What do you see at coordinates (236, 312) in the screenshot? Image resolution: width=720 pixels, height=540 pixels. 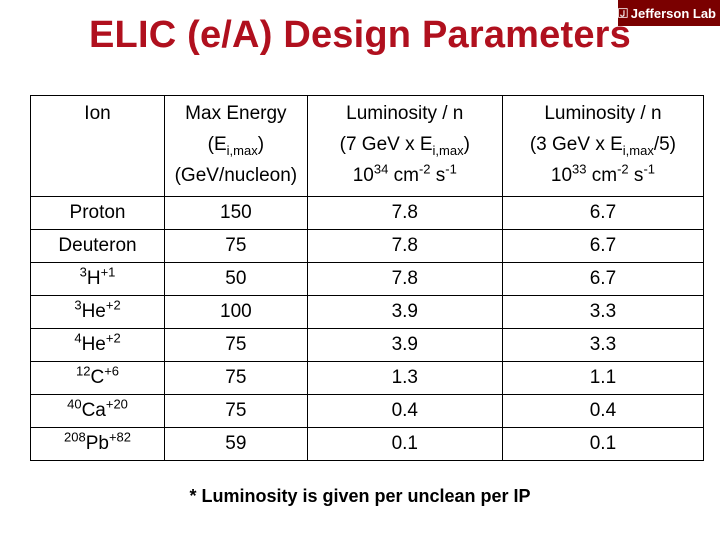 I see `cell-max-energy: 100` at bounding box center [236, 312].